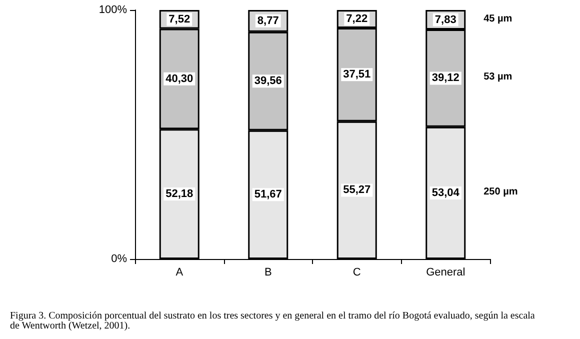 Image resolution: width=580 pixels, height=339 pixels. What do you see at coordinates (268, 272) in the screenshot?
I see `x-tick-label: B` at bounding box center [268, 272].